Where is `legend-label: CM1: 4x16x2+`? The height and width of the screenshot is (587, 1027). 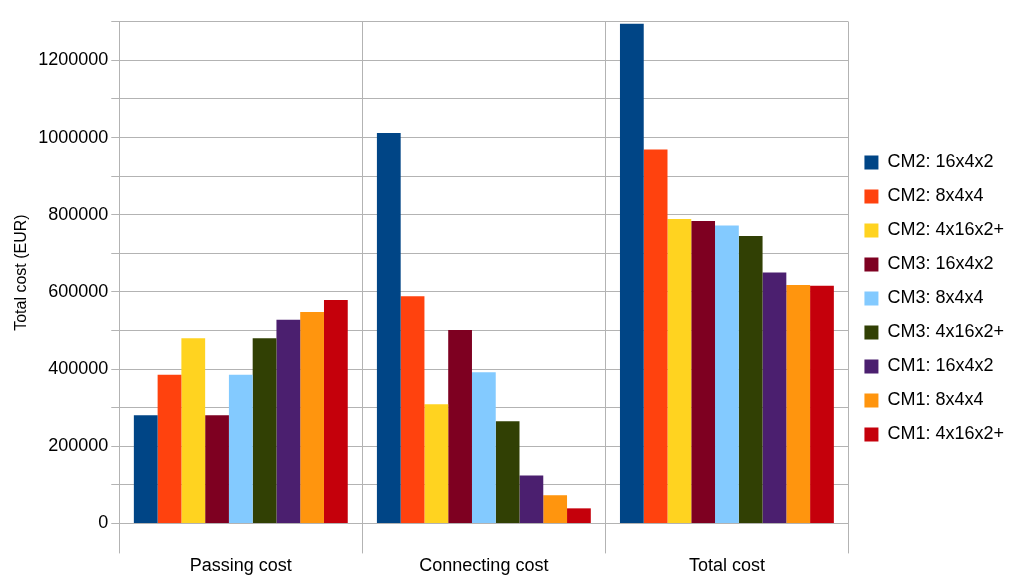 legend-label: CM1: 4x16x2+ is located at coordinates (945, 433).